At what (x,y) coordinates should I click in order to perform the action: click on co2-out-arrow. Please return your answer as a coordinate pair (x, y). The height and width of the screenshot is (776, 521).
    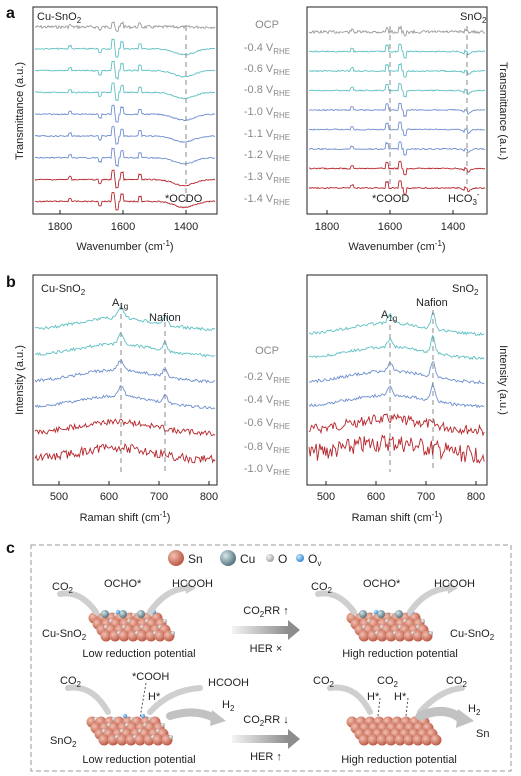
    Looking at the image, I should click on (441, 700).